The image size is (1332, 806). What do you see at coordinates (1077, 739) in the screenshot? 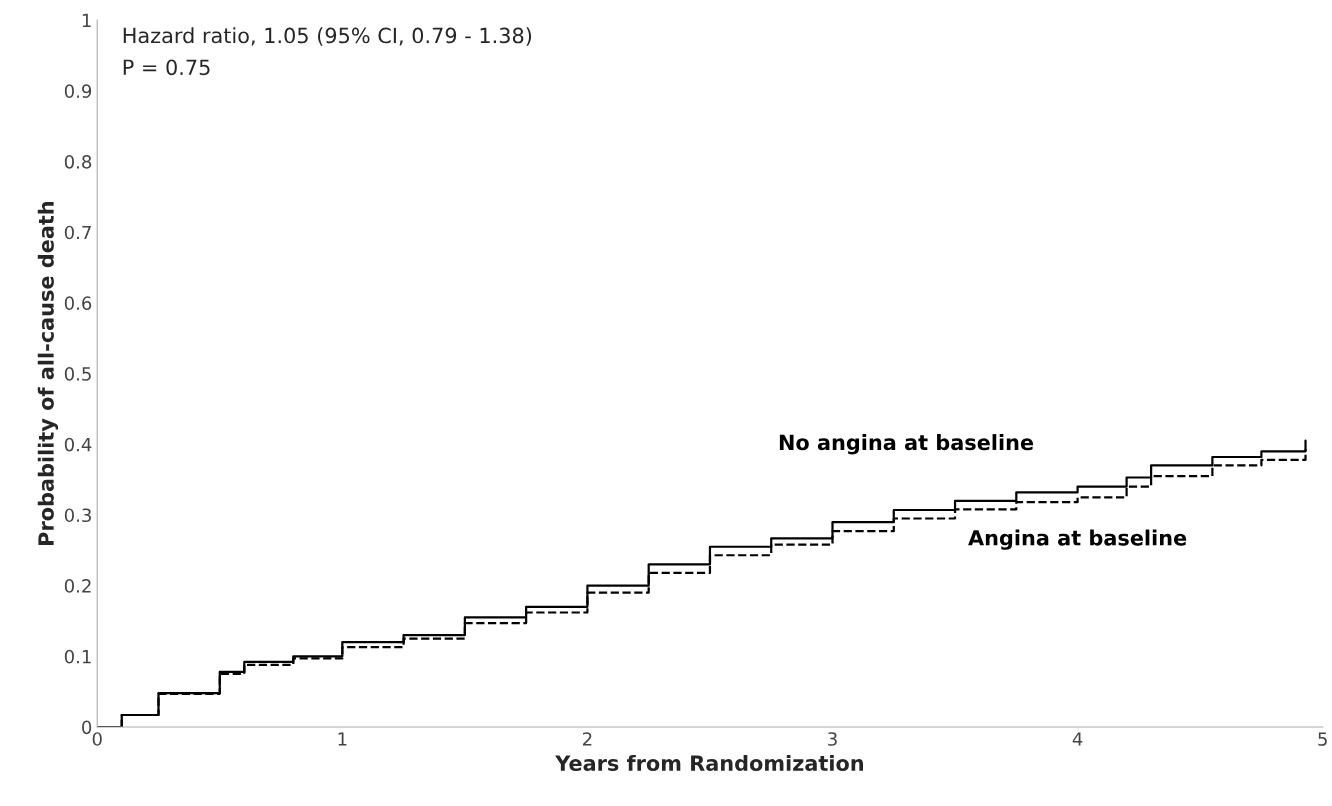
I see `x-tick-label: 4` at bounding box center [1077, 739].